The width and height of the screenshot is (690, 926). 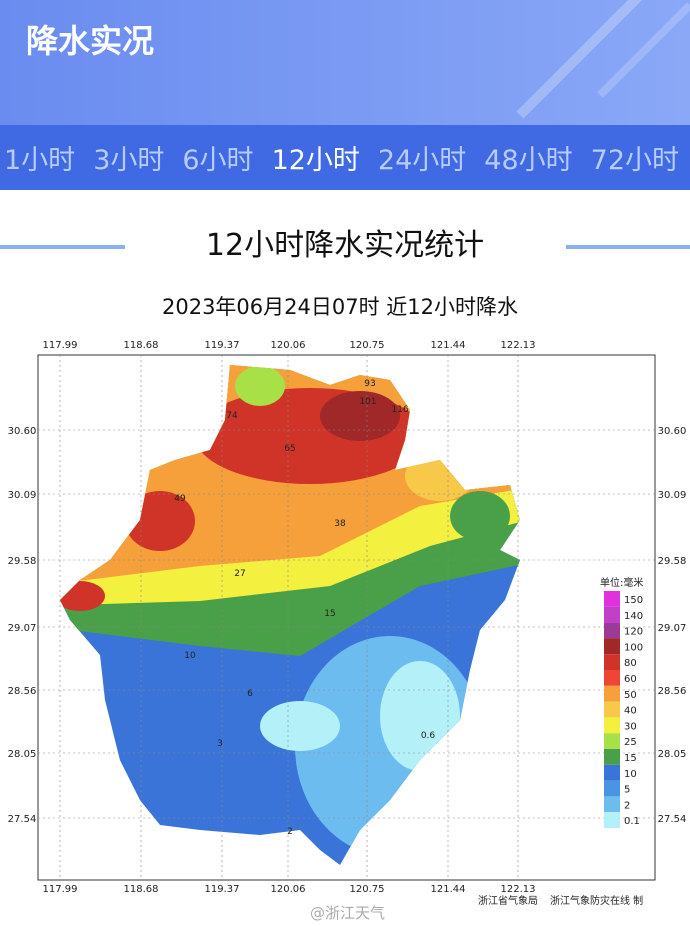 I want to click on tab-bar: 1小时 3小时 6小时 12小时 24小时 48小时 72小时, so click(x=345, y=157).